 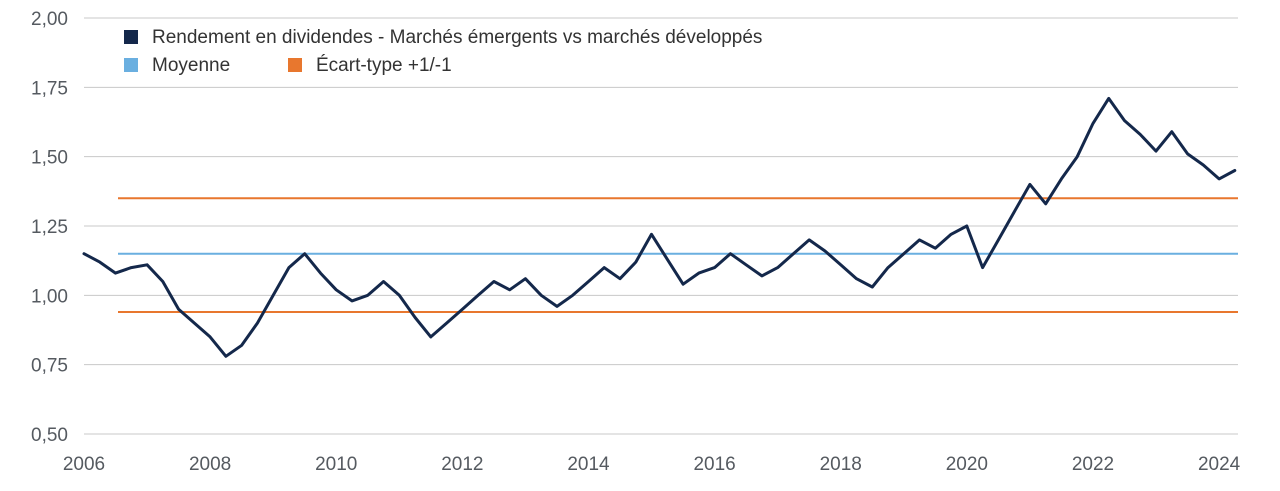 I want to click on y-axis-tick-labels: 0,50 0,75 1,00 1,25 1,50 1,75 2,00, so click(x=49, y=227).